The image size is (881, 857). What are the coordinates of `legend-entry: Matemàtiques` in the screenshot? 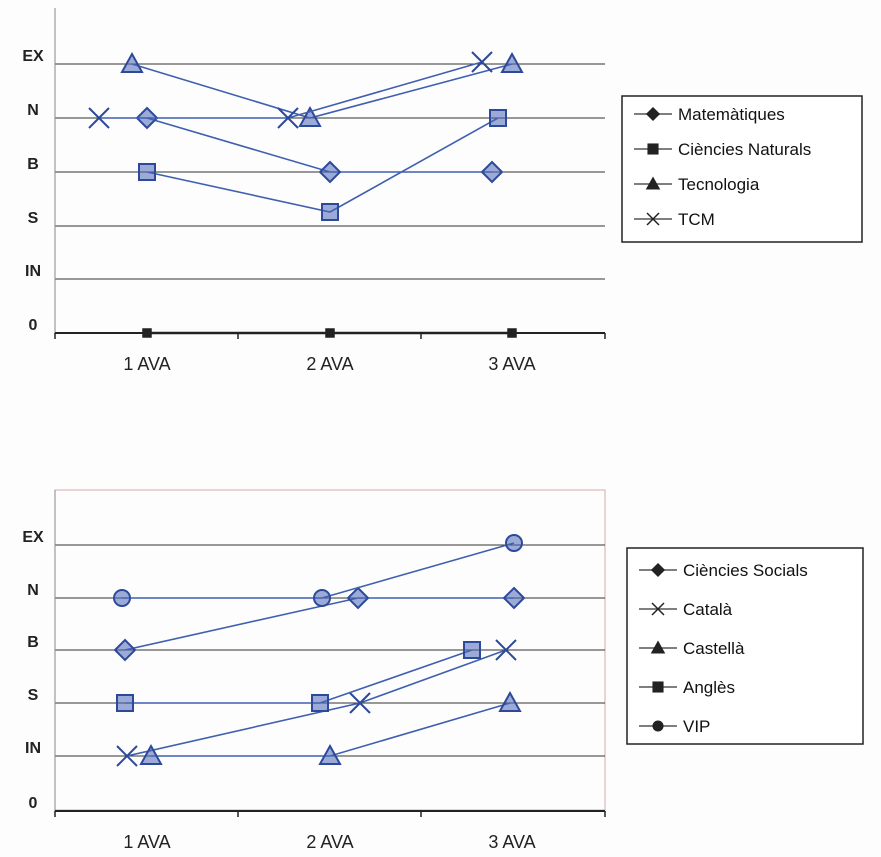 It's located at (731, 114).